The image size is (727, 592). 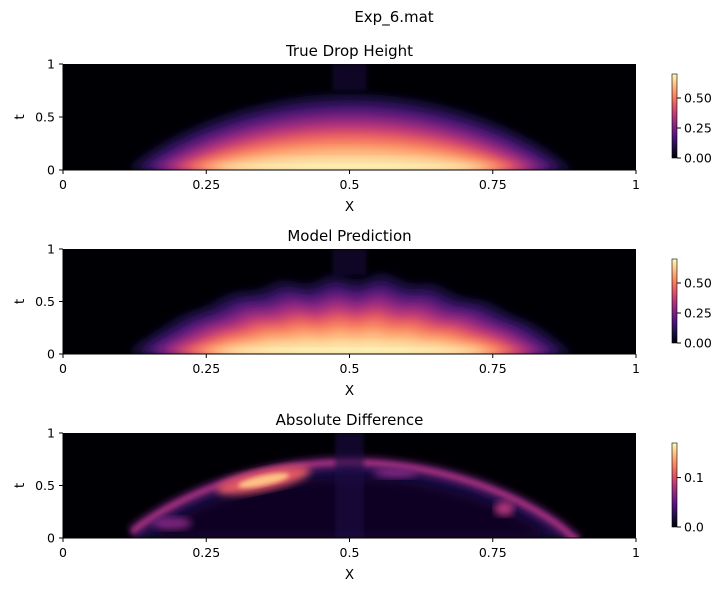 I want to click on panel-title: Absolute Difference, so click(x=350, y=420).